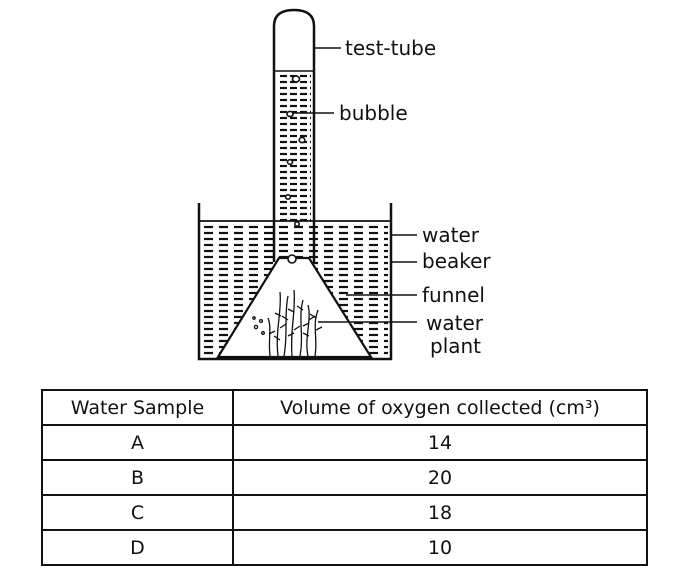 The width and height of the screenshot is (690, 581). I want to click on table-row: C 18, so click(344, 512).